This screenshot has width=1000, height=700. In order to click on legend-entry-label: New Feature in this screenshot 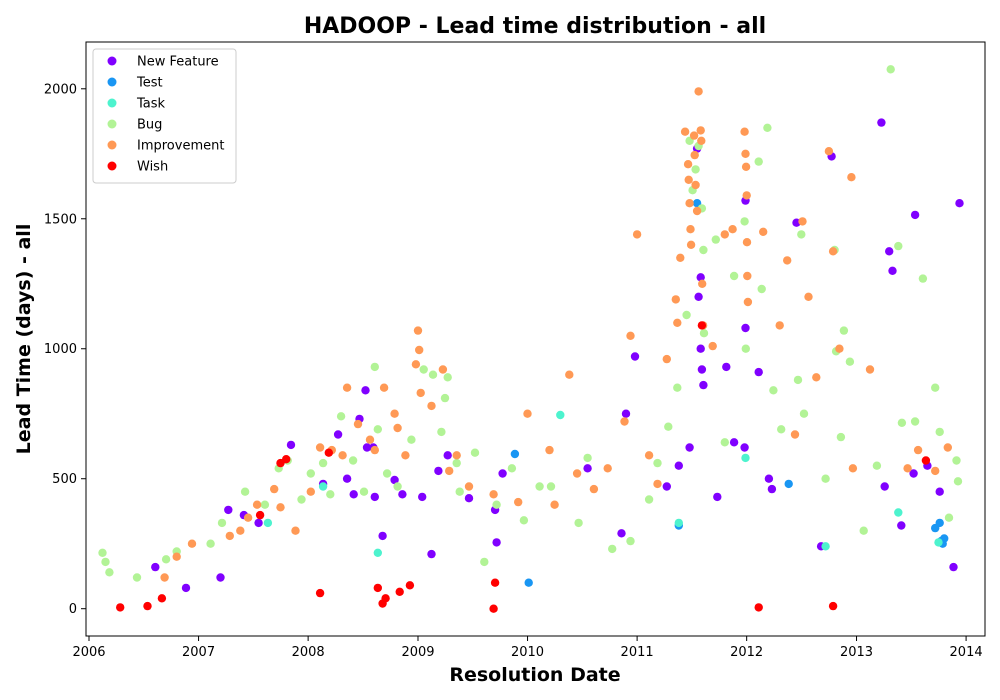, I will do `click(178, 62)`.